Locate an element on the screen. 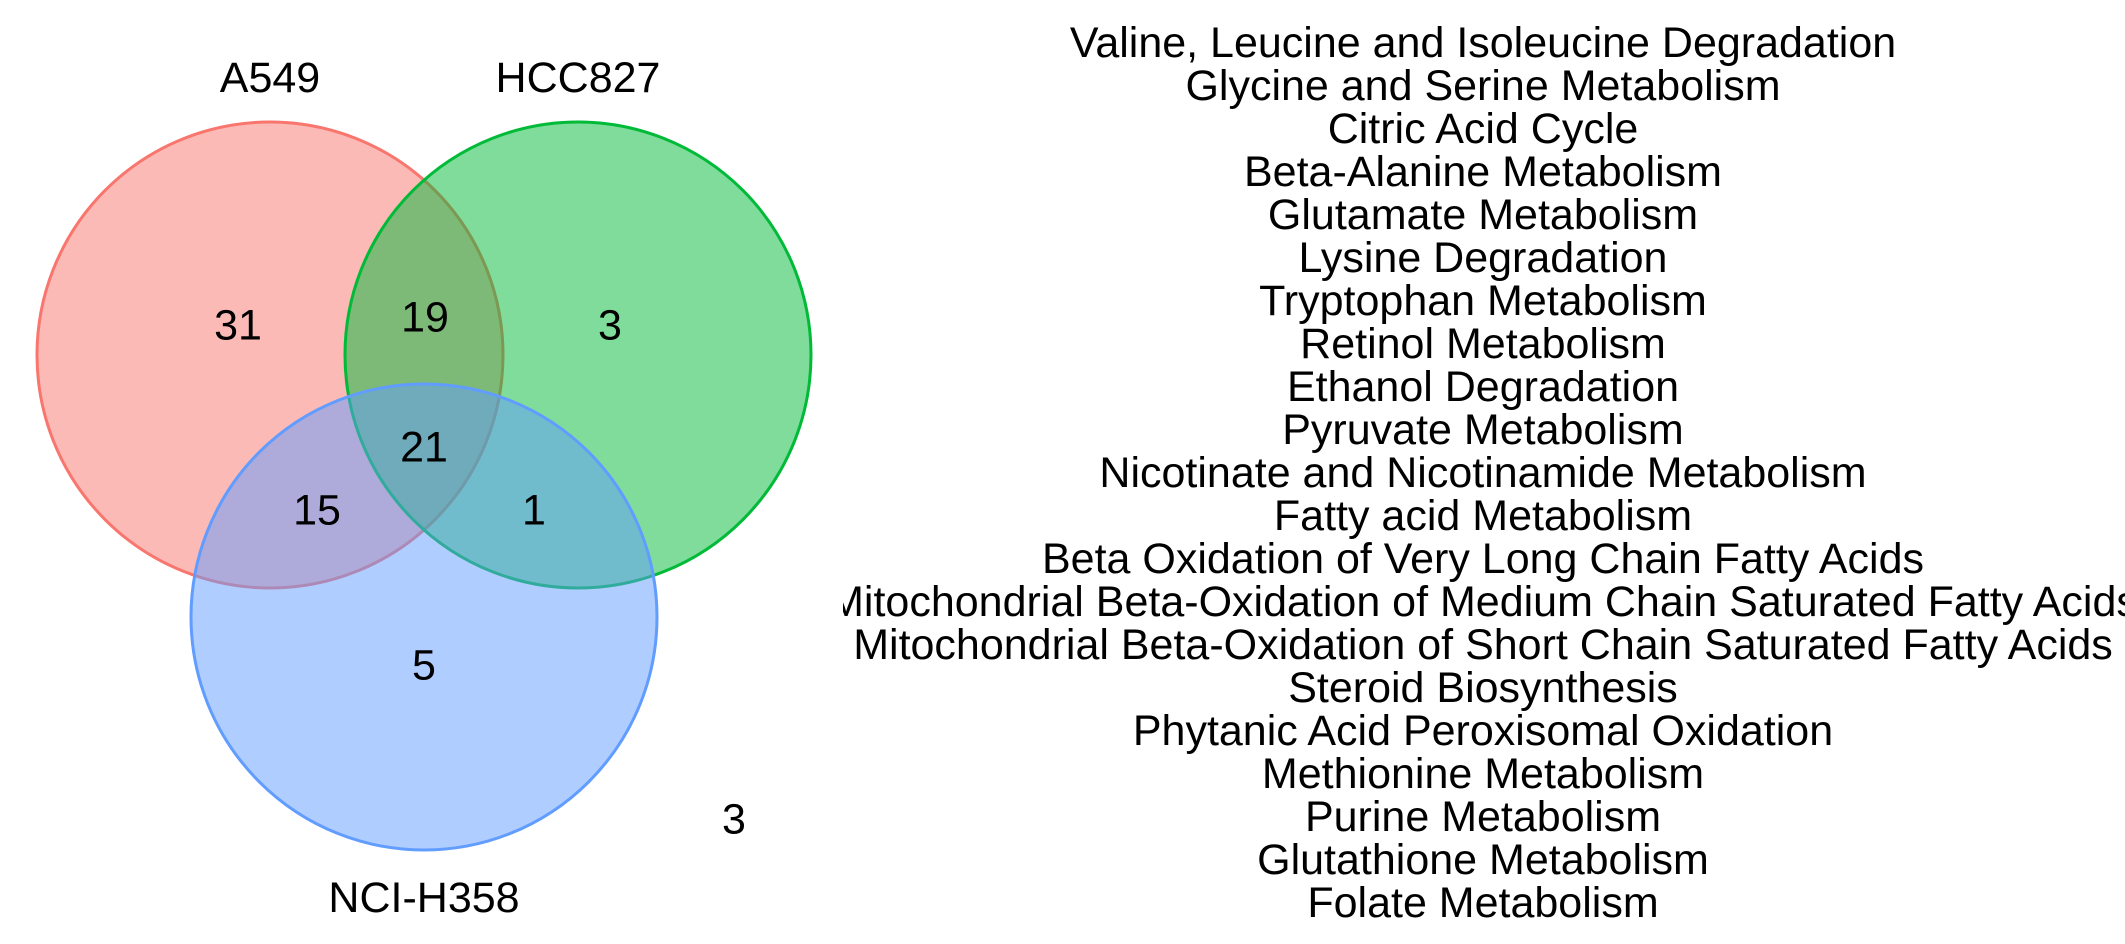 This screenshot has height=944, width=2125. pathway-item: Steroid Biosynthesis is located at coordinates (1483, 688).